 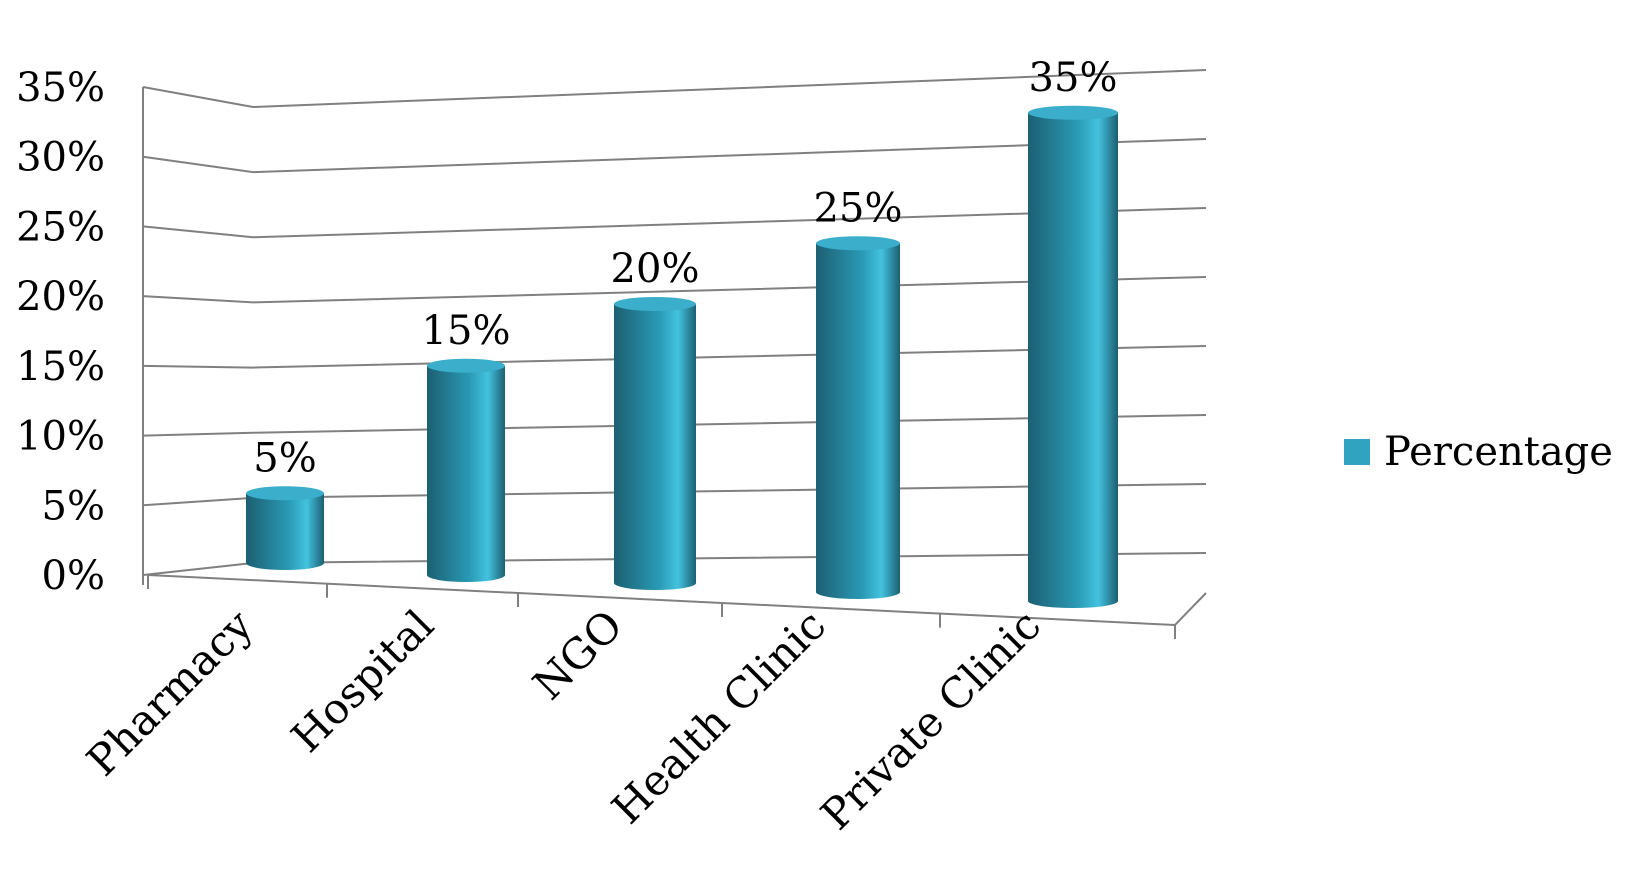 I want to click on y-tick-label: 25%, so click(x=60, y=227).